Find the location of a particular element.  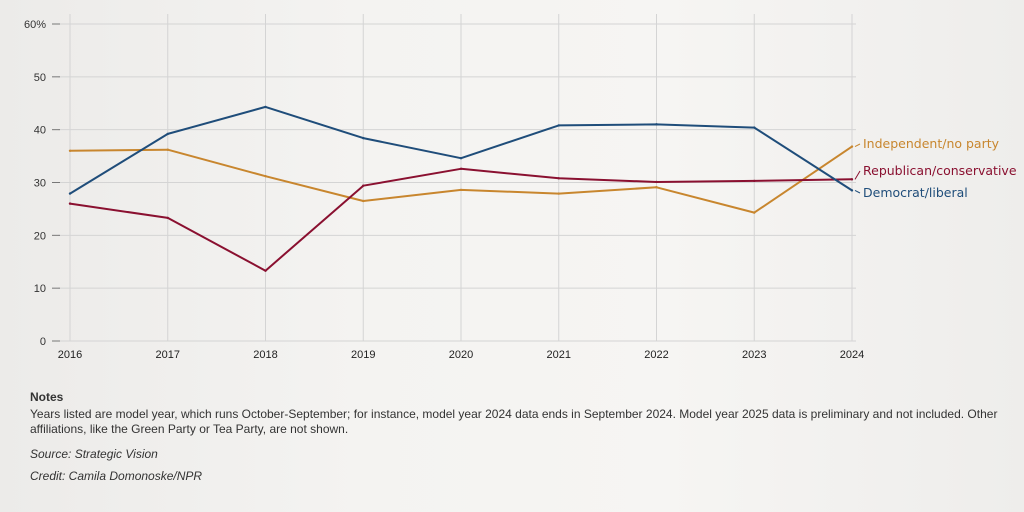

series-label-independent-no-party: Independent/no party is located at coordinates (931, 143).